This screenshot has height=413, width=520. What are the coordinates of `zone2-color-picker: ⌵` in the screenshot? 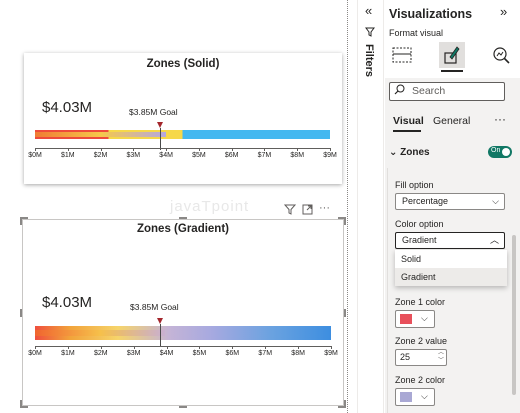 It's located at (415, 397).